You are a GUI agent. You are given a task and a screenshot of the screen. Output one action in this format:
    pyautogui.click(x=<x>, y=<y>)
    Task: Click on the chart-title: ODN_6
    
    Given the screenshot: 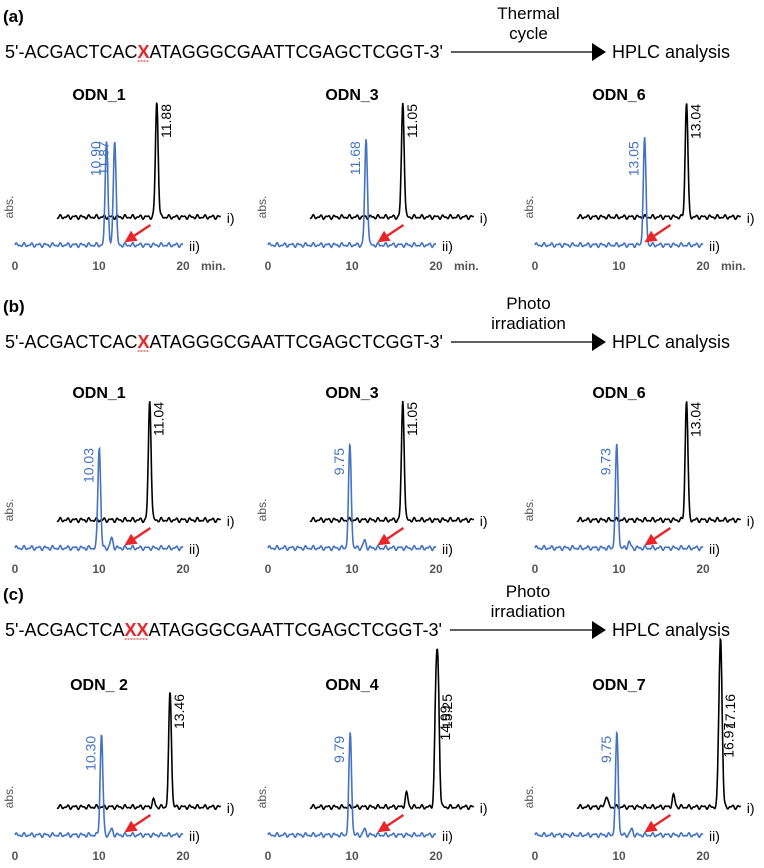 What is the action you would take?
    pyautogui.click(x=618, y=393)
    